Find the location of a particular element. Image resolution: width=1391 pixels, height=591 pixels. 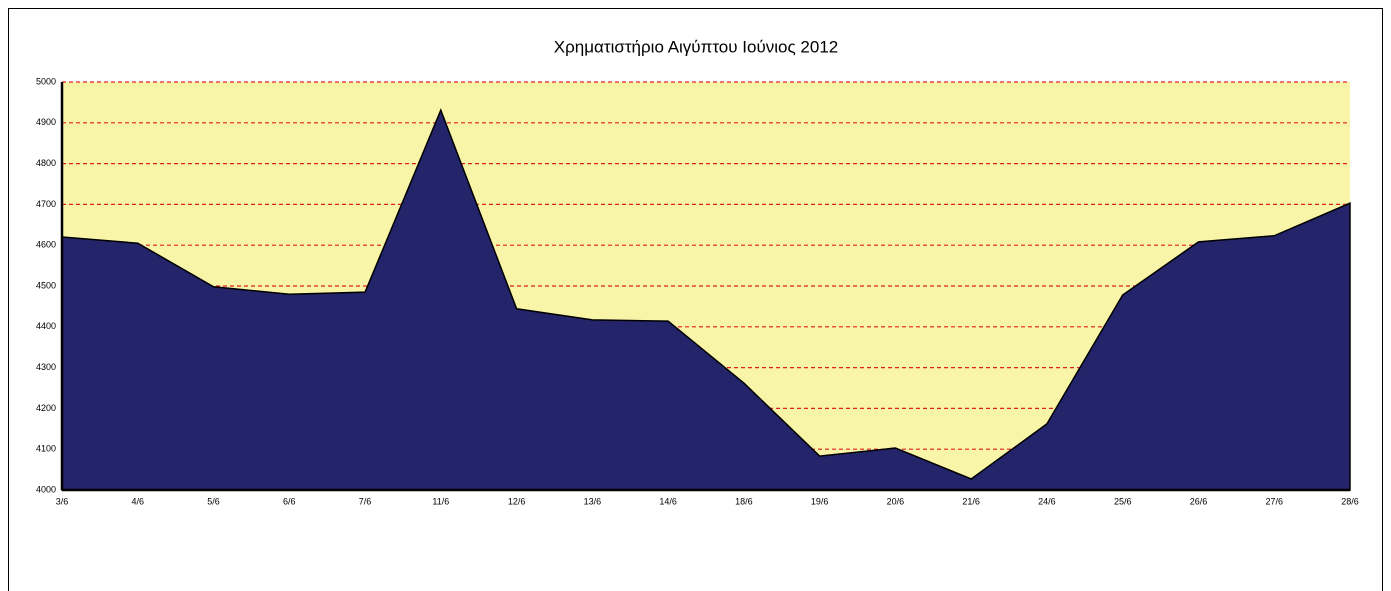

x-tick-label: 27/6 is located at coordinates (1274, 501).